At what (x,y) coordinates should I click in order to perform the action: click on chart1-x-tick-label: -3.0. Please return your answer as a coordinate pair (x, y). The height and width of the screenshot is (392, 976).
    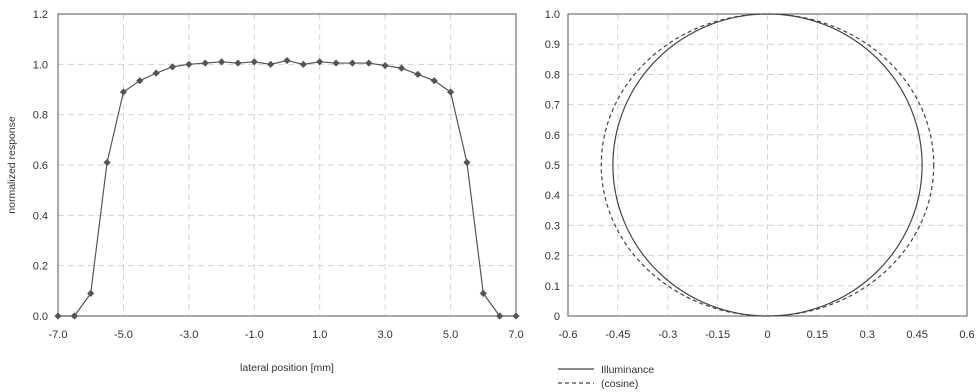
    Looking at the image, I should click on (188, 335).